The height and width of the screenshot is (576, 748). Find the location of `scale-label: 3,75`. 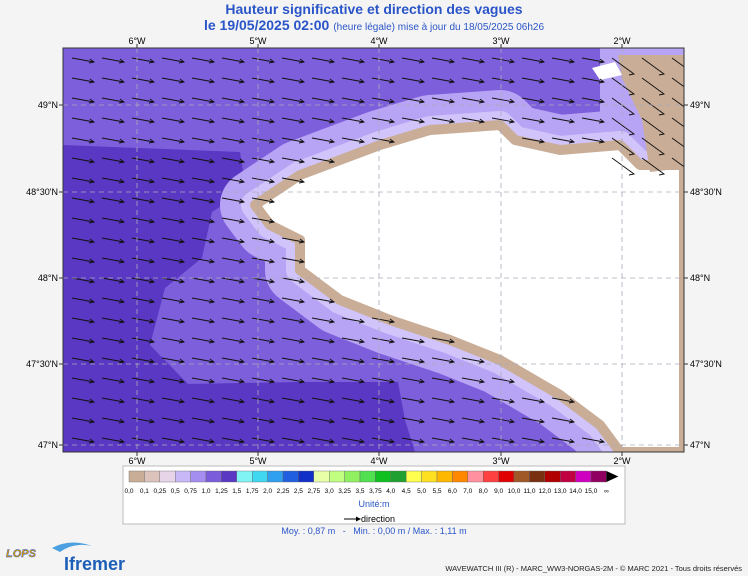

scale-label: 3,75 is located at coordinates (375, 491).